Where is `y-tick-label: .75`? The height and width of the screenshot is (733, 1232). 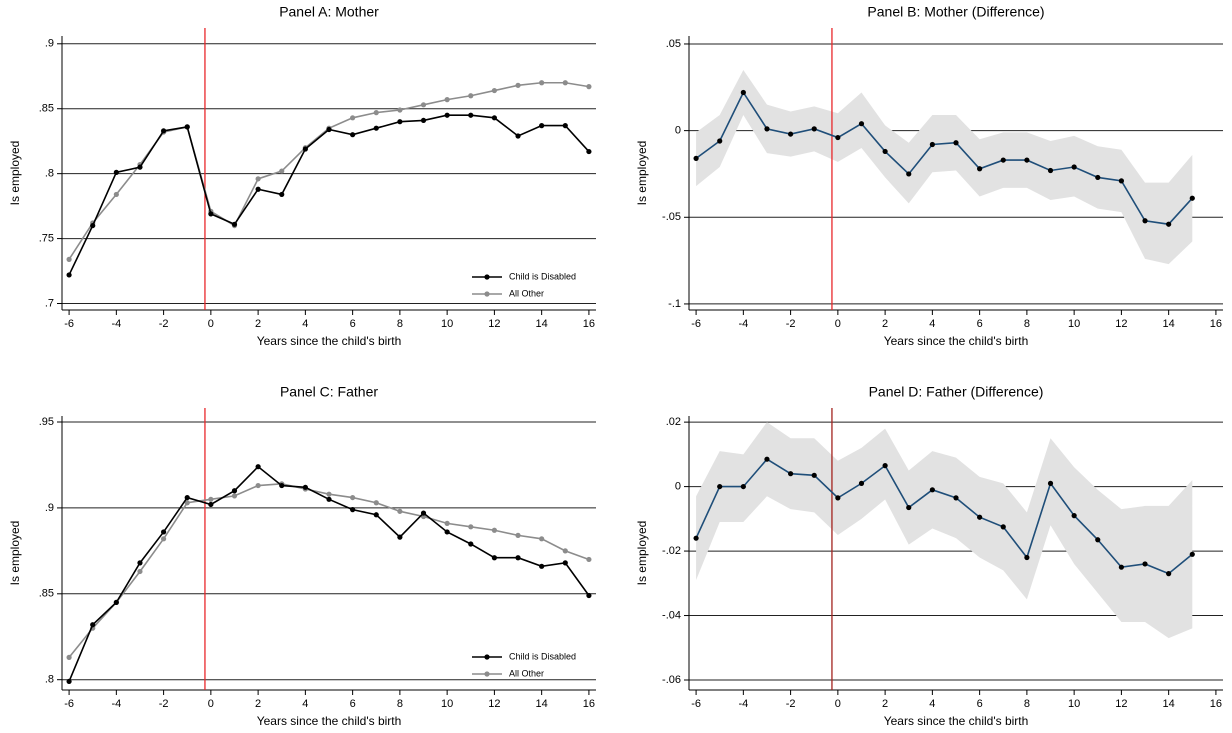
y-tick-label: .75 is located at coordinates (46, 238).